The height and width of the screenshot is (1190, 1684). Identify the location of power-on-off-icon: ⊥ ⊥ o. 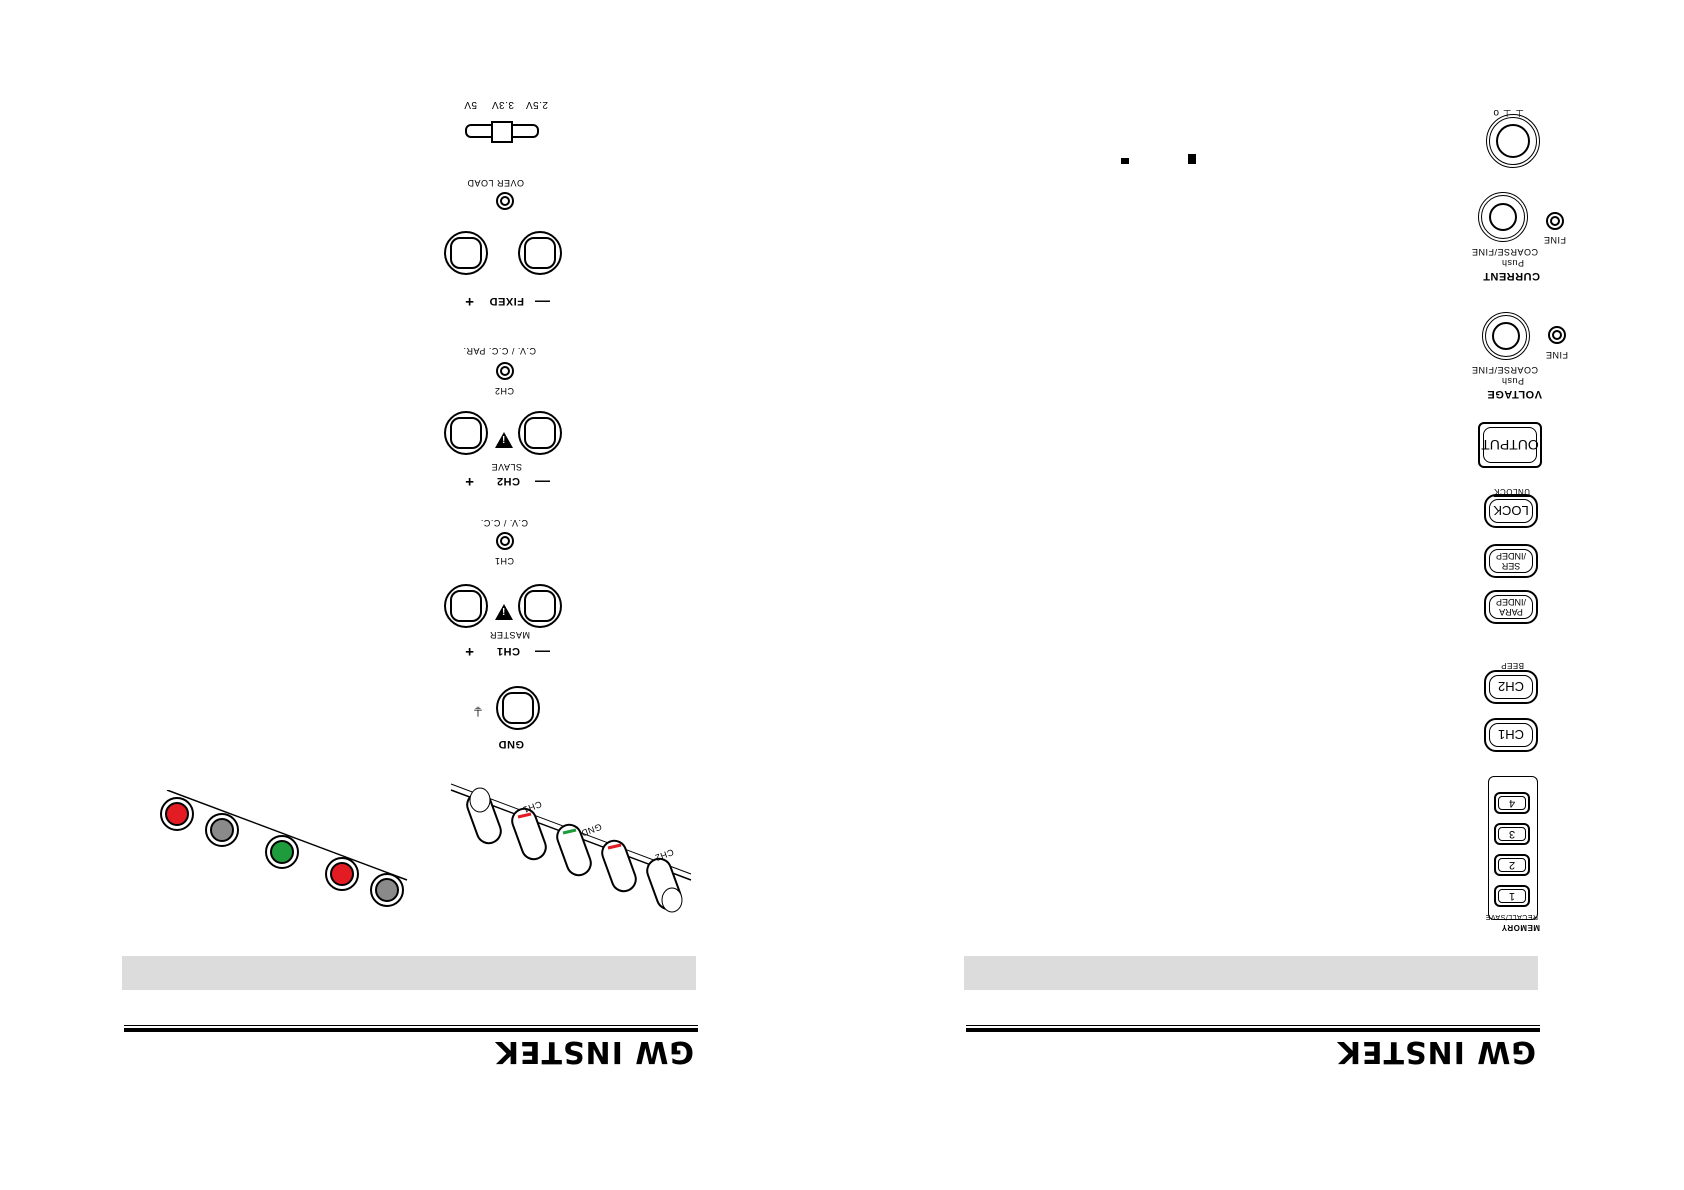
(1508, 112).